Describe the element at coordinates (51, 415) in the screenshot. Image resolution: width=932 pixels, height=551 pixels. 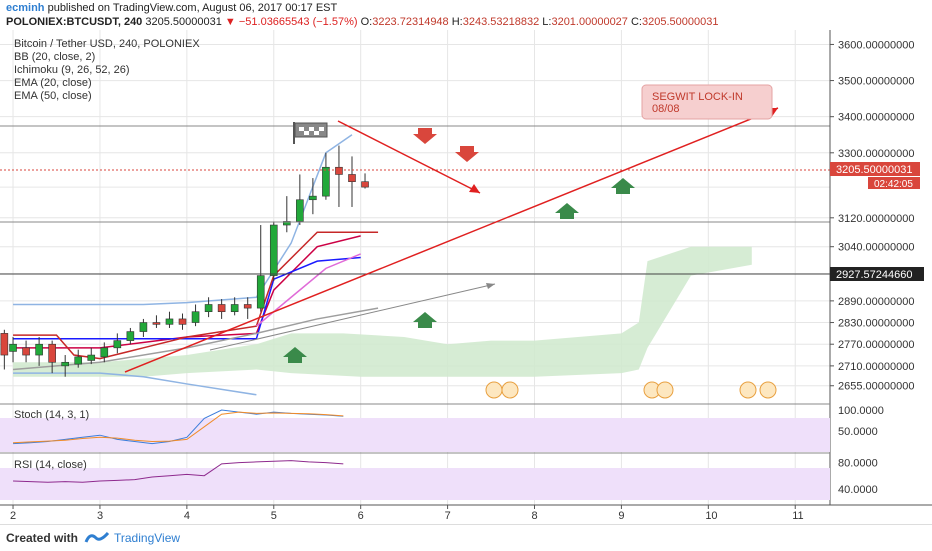
I see `stoch-title: Stoch (14, 3, 1)` at that location.